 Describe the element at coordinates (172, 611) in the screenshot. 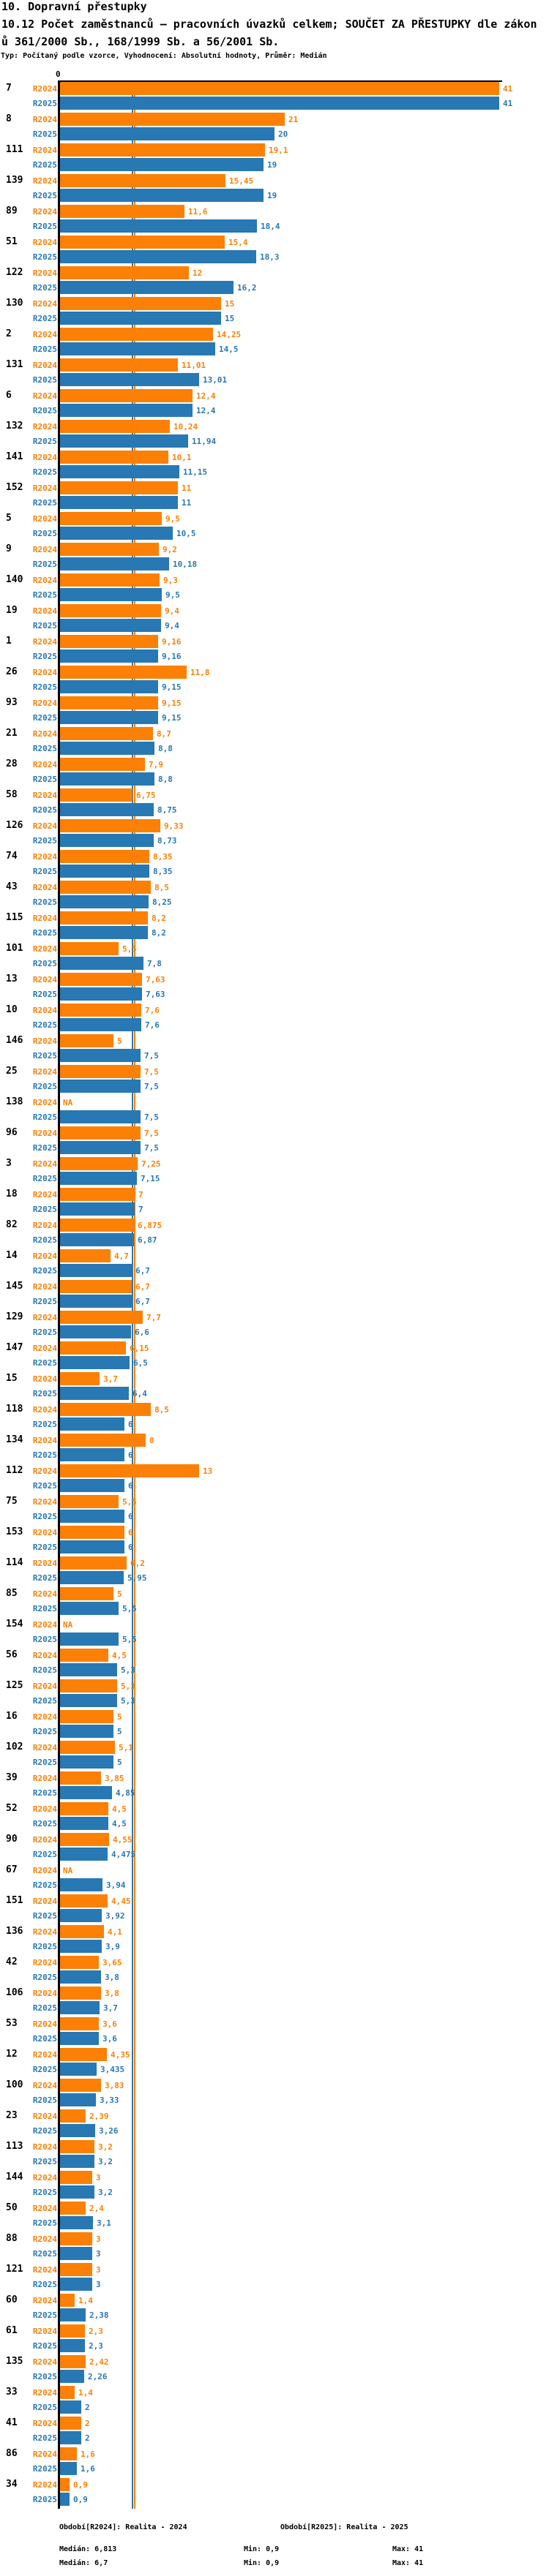

I see `value-label-r2024: 9,4` at that location.